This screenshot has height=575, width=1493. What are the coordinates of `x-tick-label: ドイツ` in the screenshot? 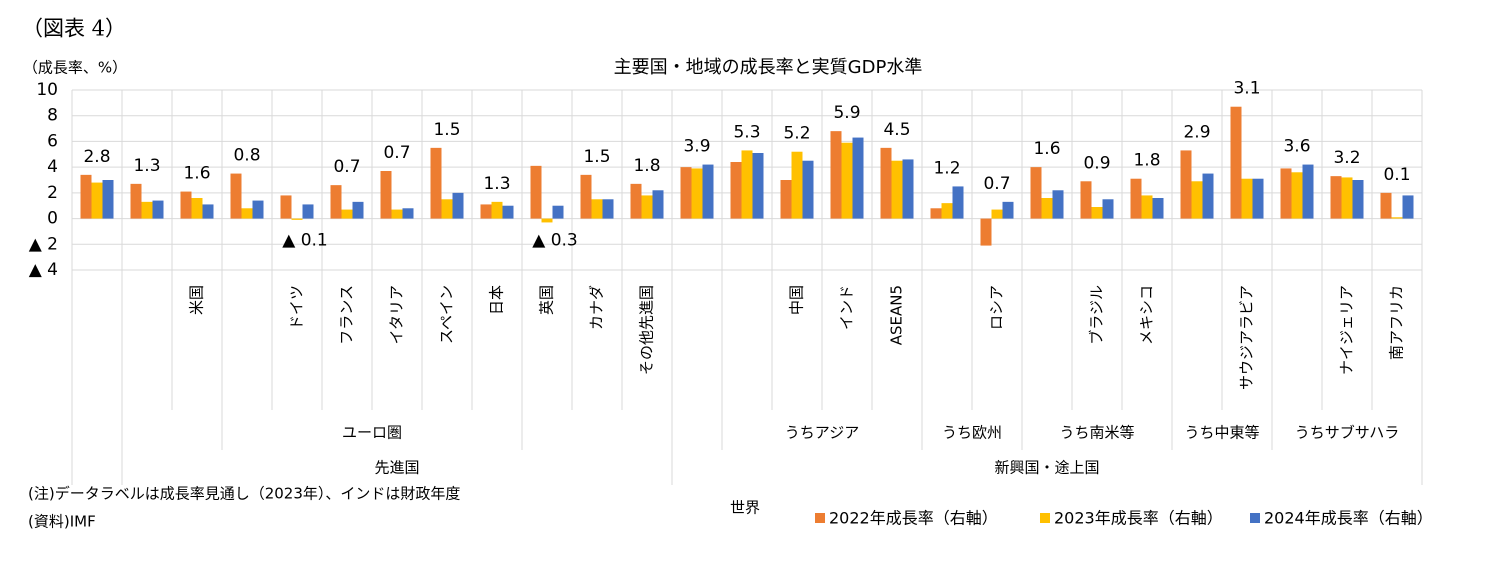 It's located at (297, 307).